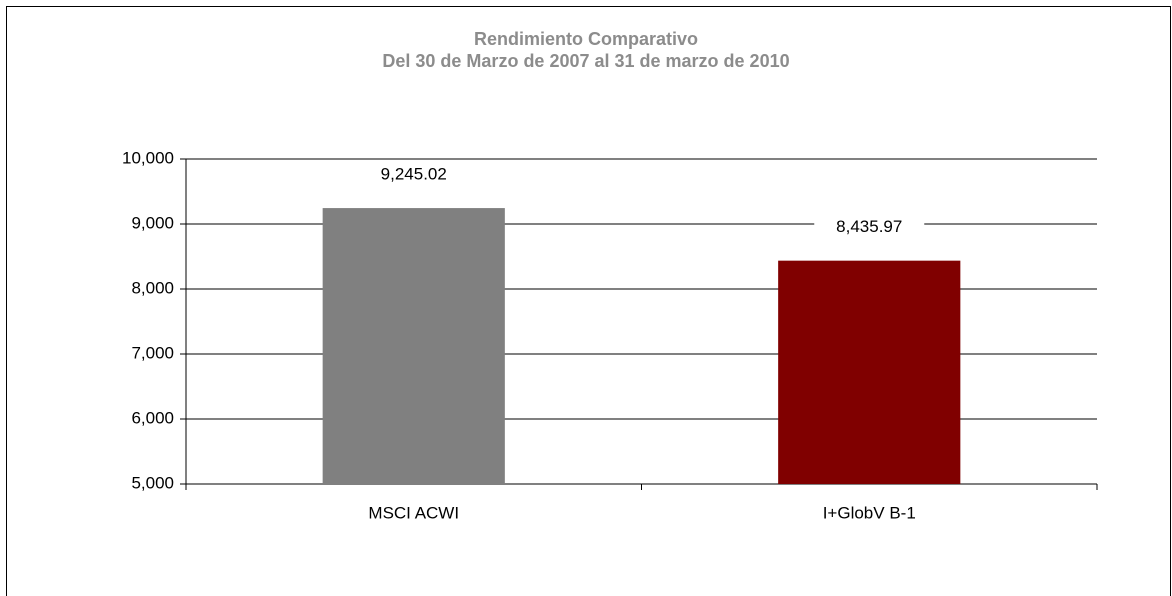  Describe the element at coordinates (152, 287) in the screenshot. I see `y-tick-label: 8,000` at that location.